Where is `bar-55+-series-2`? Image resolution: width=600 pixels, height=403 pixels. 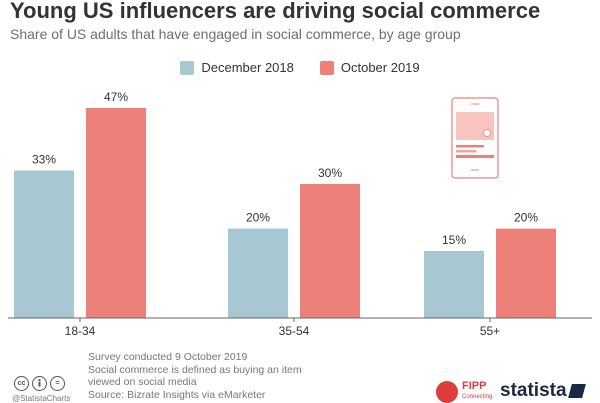
bar-55+-series-2 is located at coordinates (526, 273).